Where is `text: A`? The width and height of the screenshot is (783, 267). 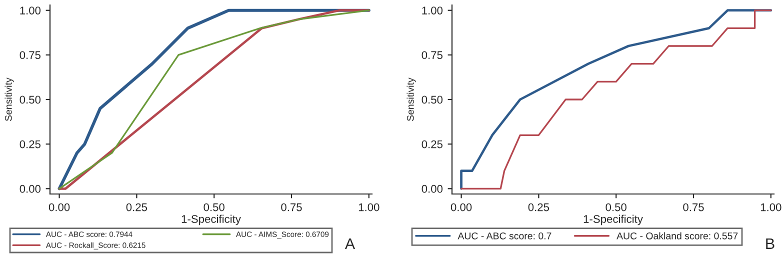
text: A is located at coordinates (350, 243).